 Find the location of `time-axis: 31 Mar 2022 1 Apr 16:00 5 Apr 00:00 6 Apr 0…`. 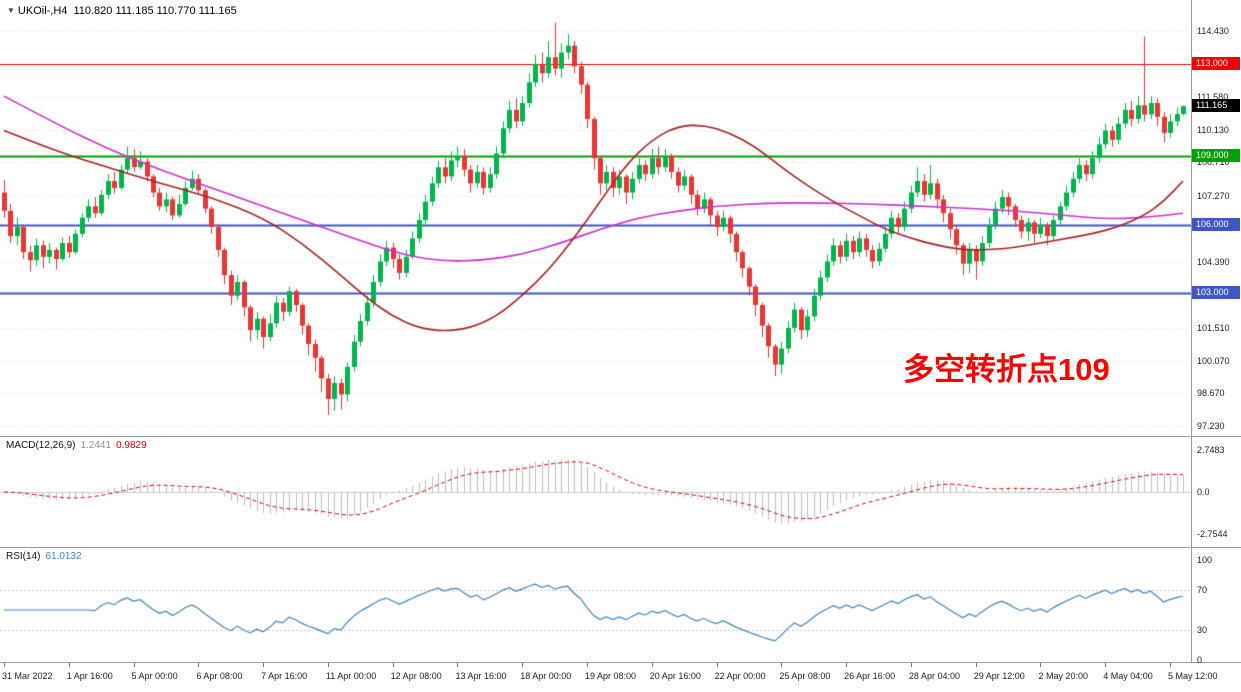

time-axis: 31 Mar 2022 1 Apr 16:00 5 Apr 00:00 6 Apr 0… is located at coordinates (620, 677).